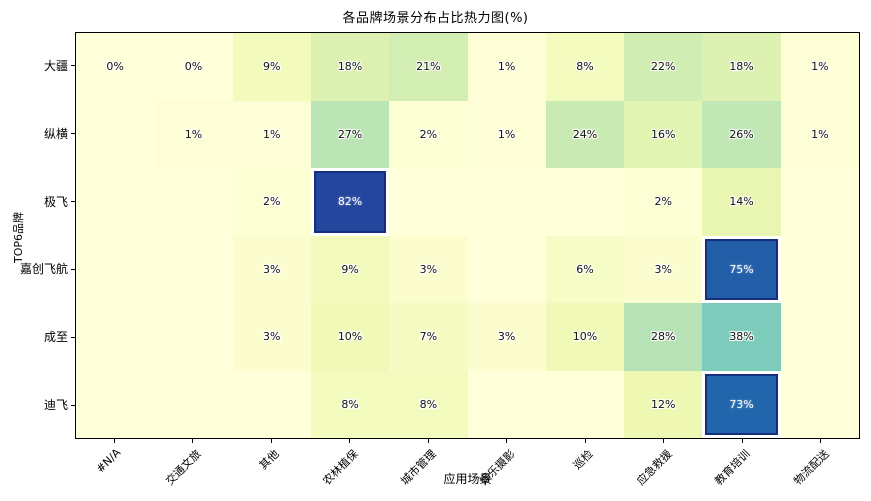 The height and width of the screenshot is (501, 871). I want to click on heatmap-cell-嘉创飞航-娱乐摄影, so click(506, 269).